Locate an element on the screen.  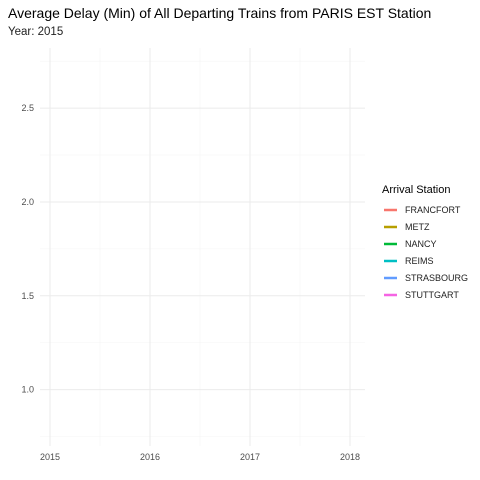
x-tick-label: 2018 is located at coordinates (350, 457).